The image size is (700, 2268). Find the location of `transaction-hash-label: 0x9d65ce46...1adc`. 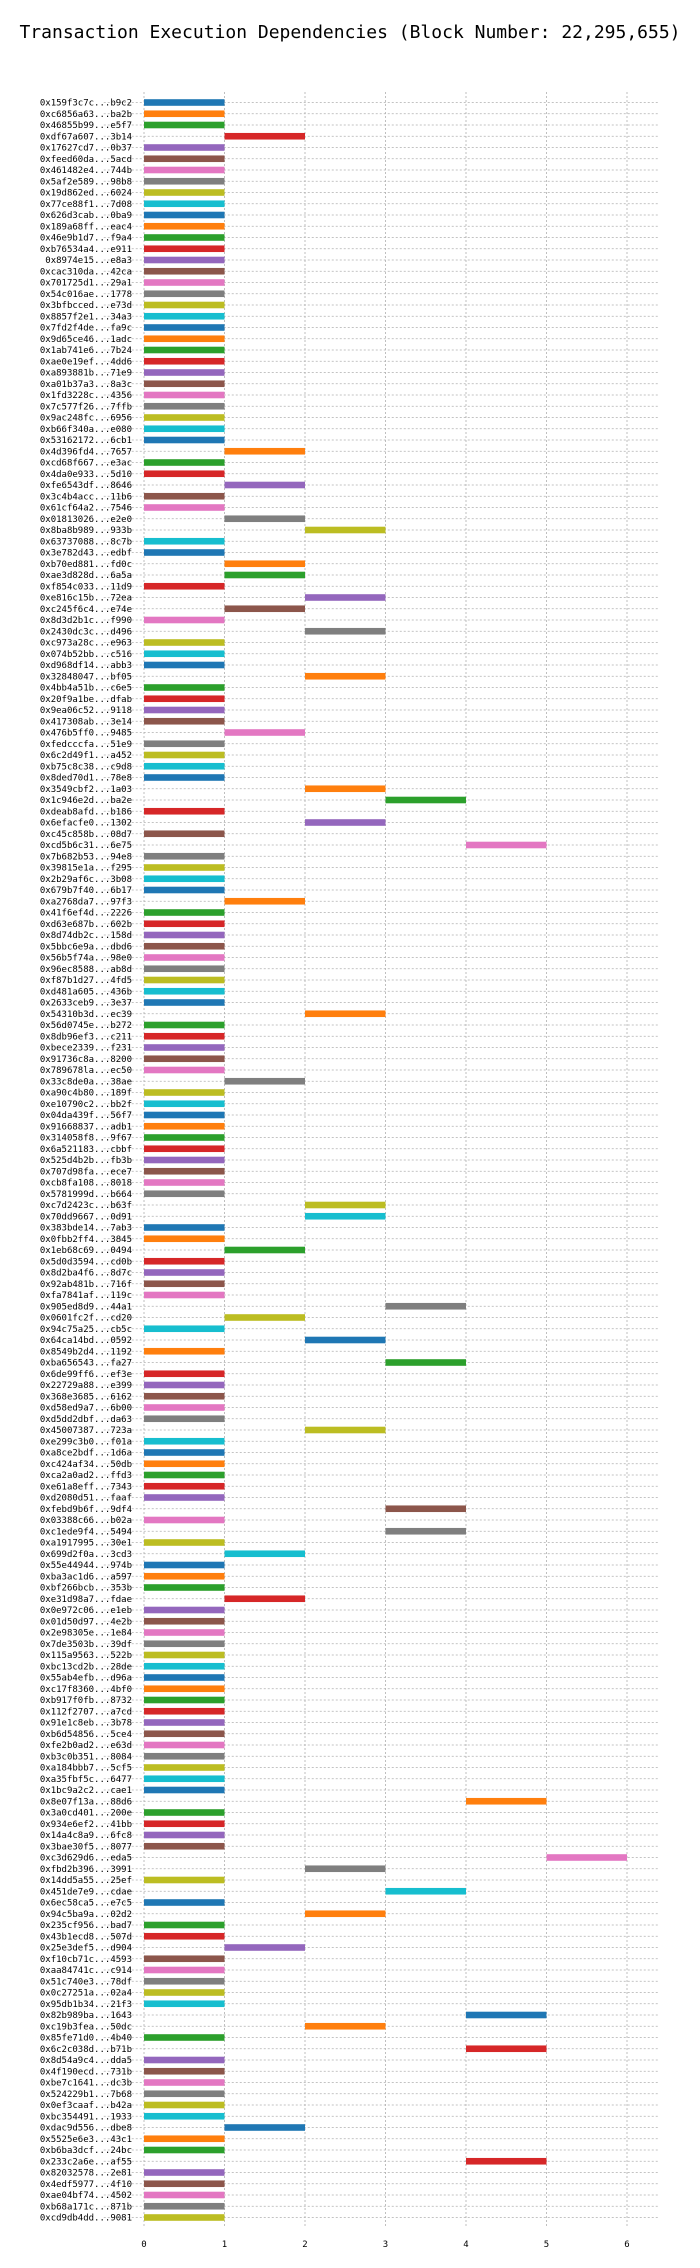

transaction-hash-label: 0x9d65ce46...1adc is located at coordinates (86, 340).